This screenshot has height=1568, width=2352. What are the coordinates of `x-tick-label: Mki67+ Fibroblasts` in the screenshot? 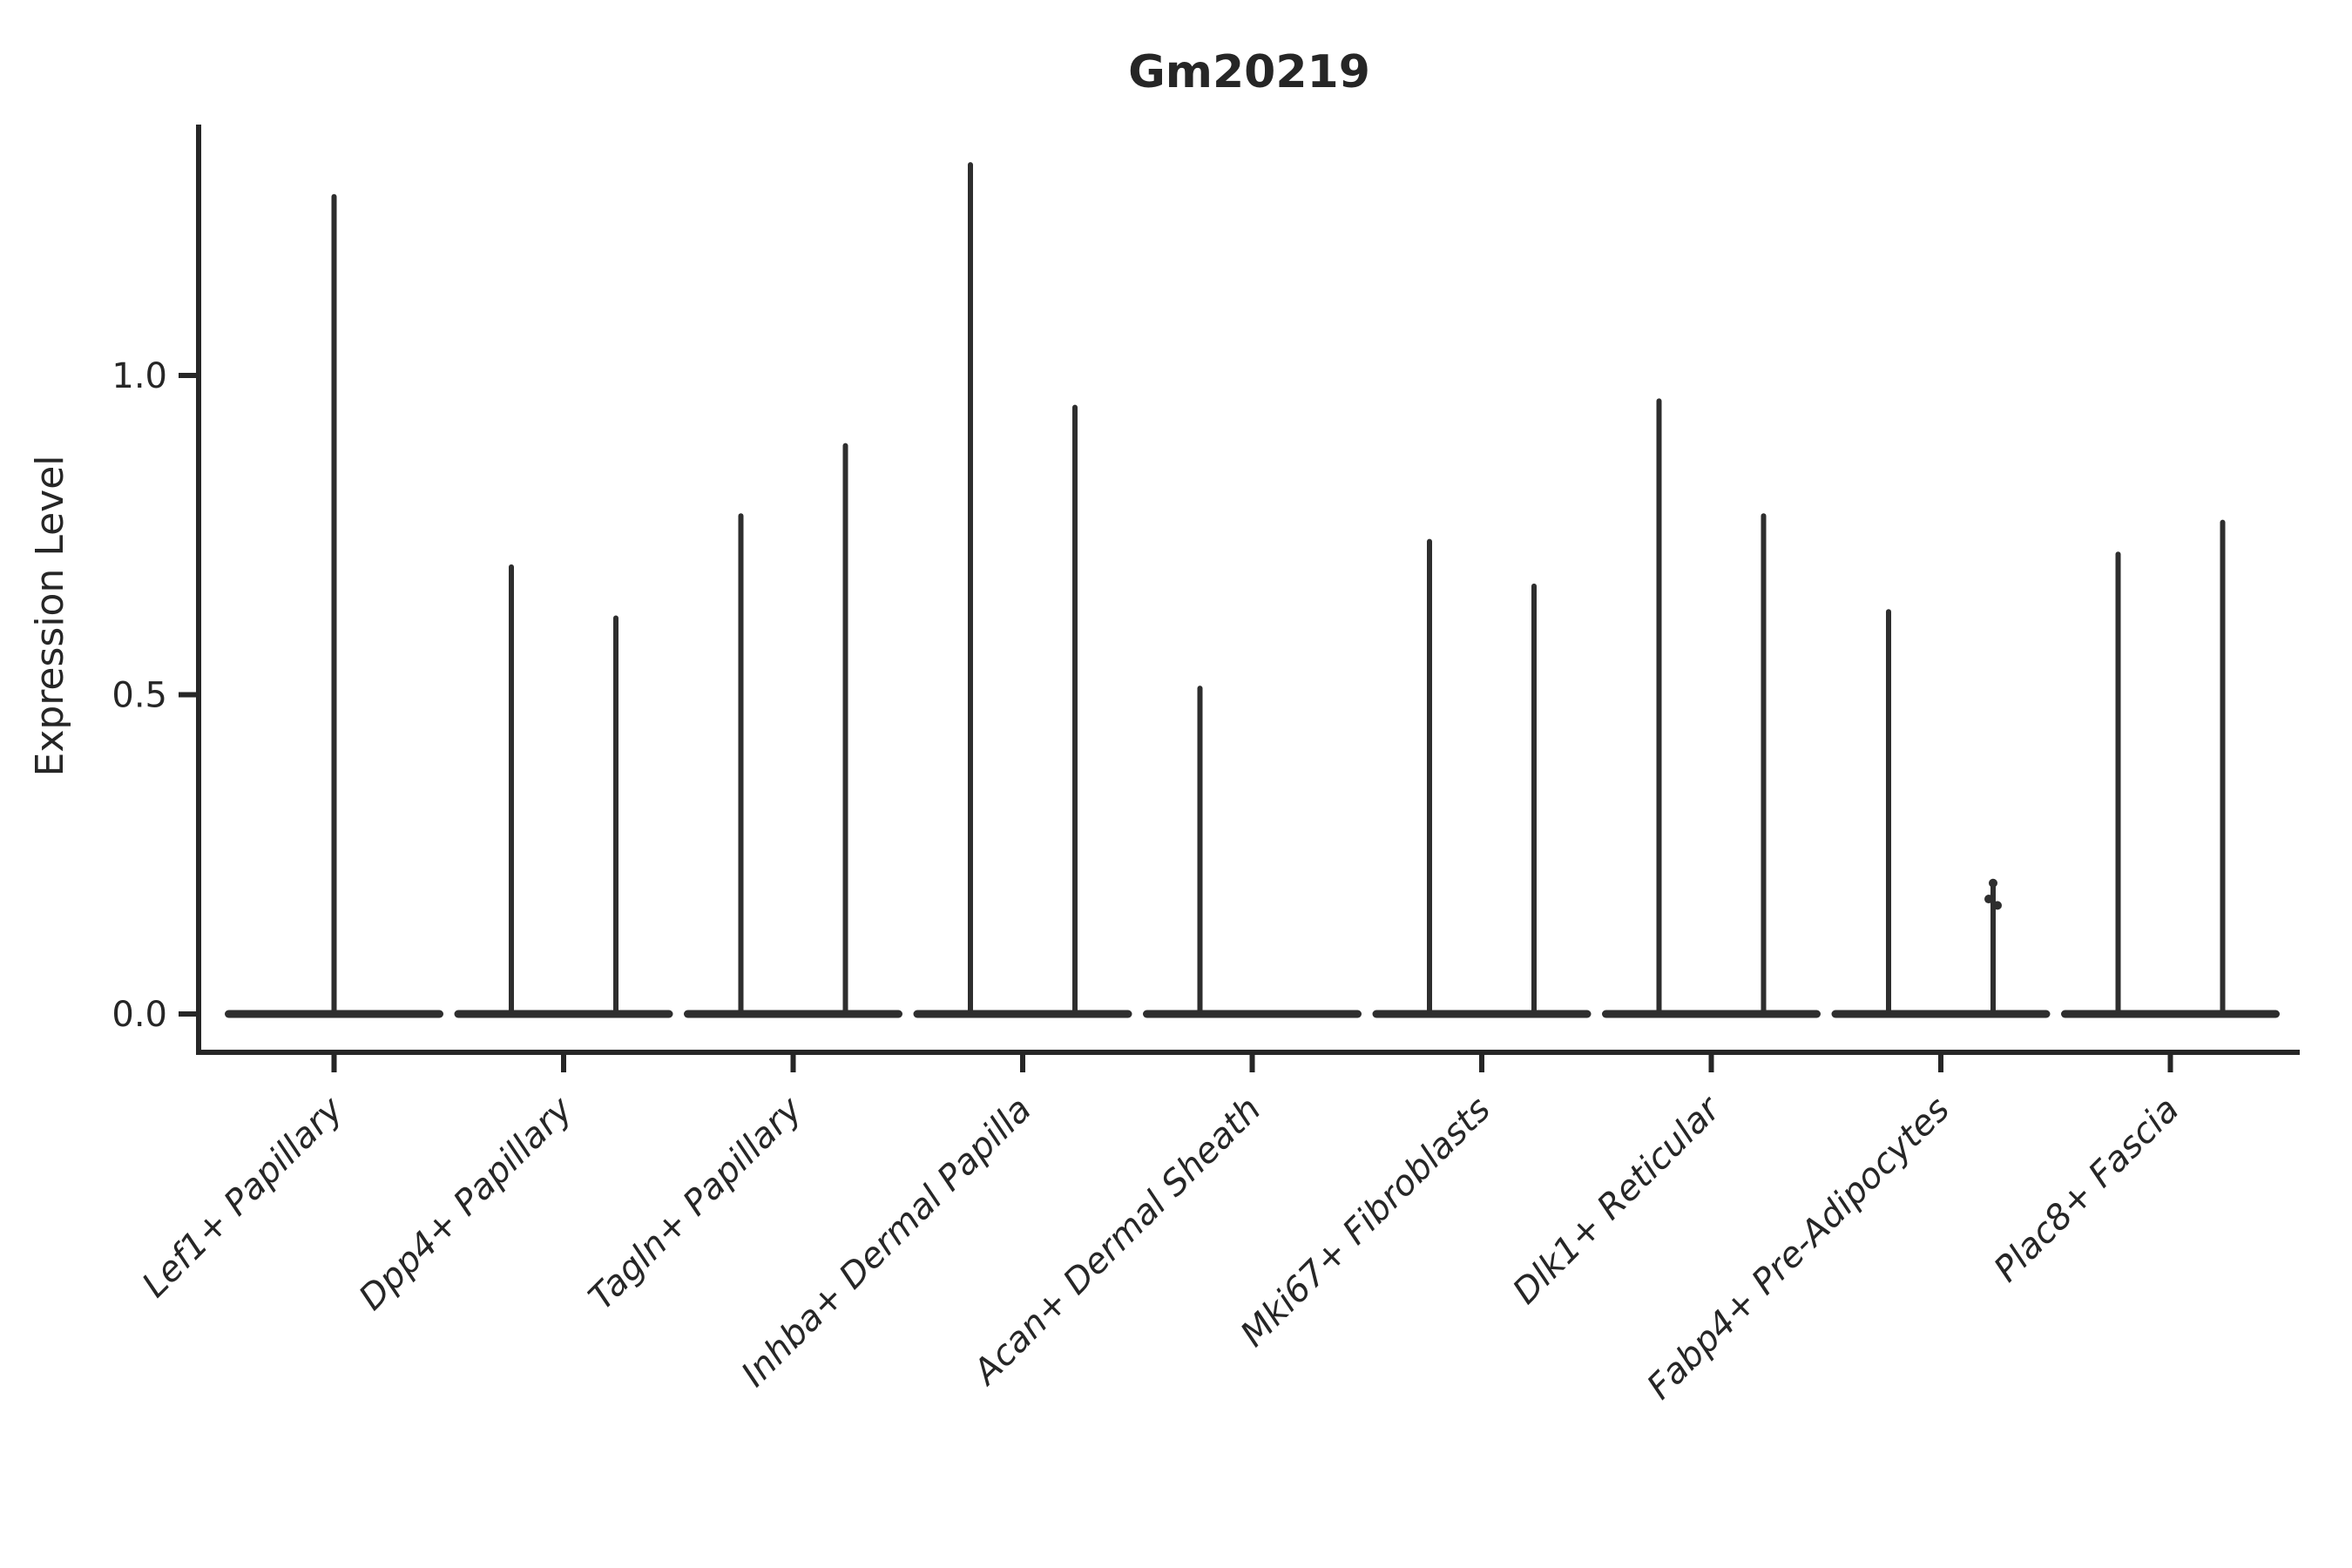 It's located at (1365, 1222).